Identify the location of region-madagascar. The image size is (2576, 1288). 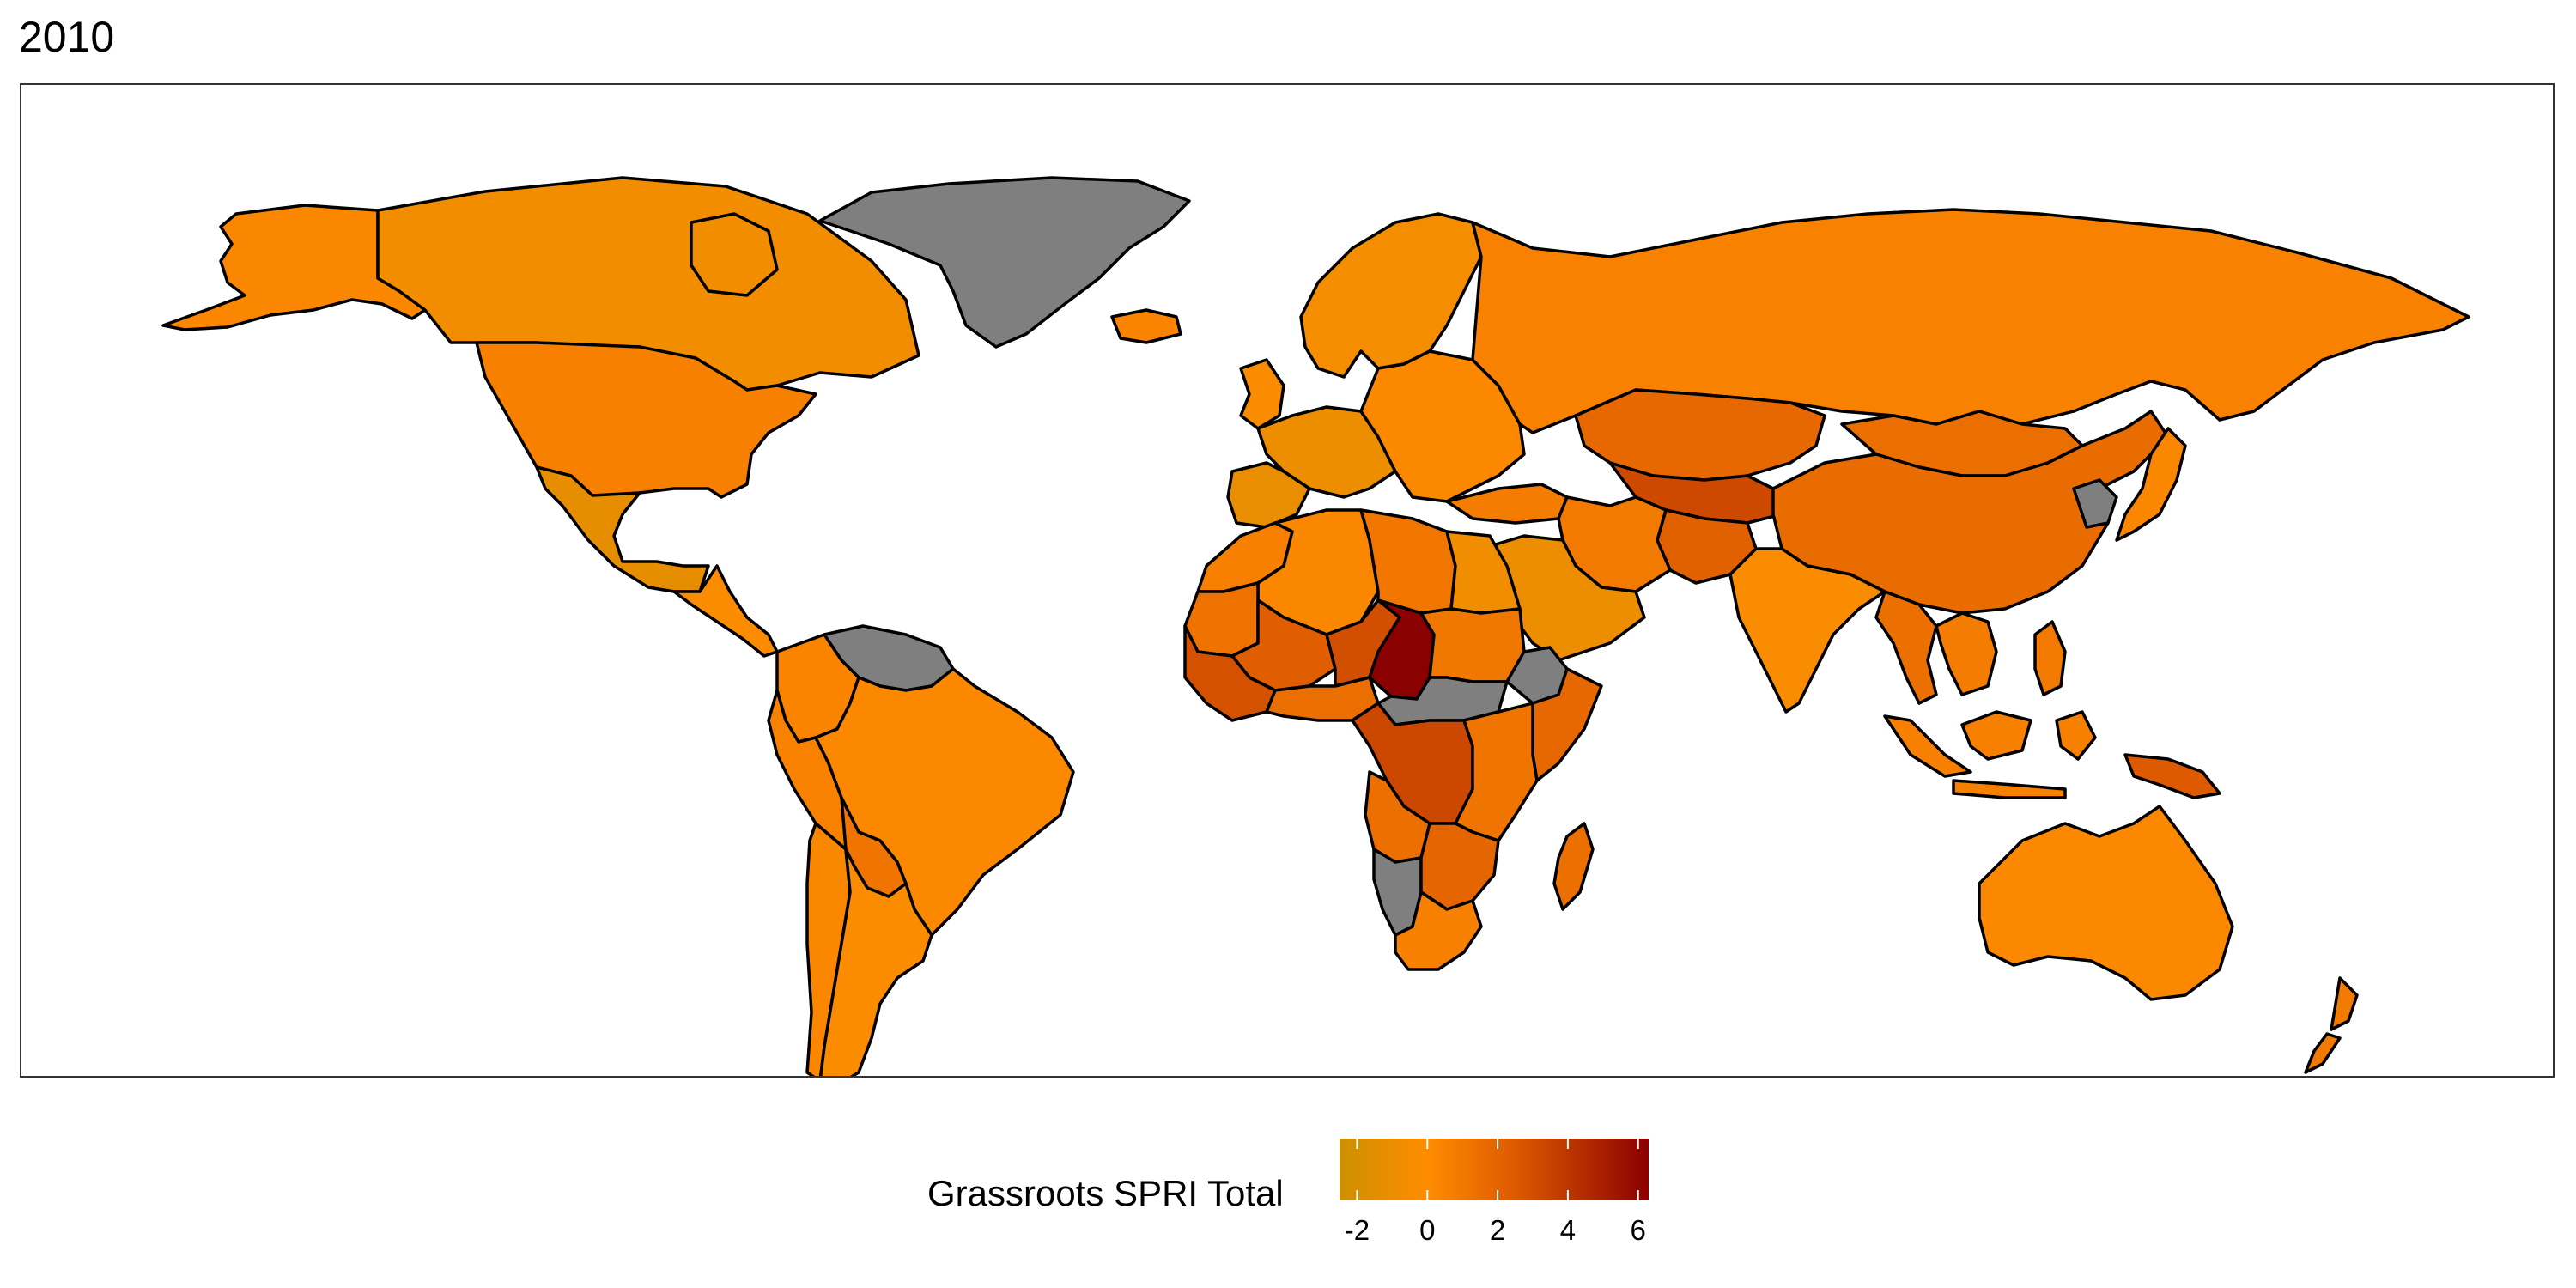
(1573, 867).